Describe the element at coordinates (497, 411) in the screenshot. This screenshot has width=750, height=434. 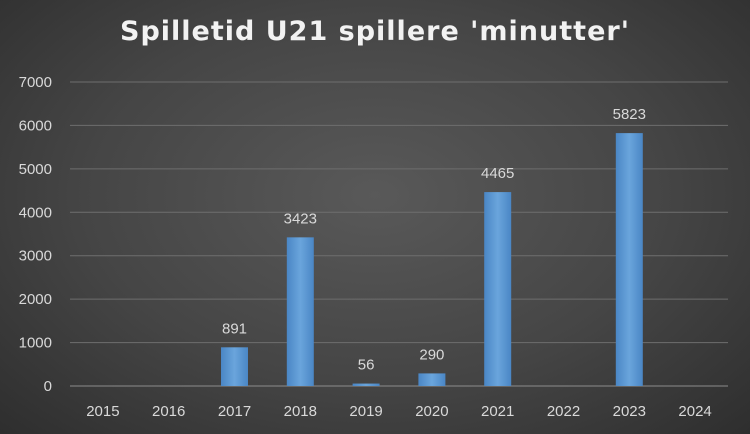
I see `x-tick-label: 2021` at that location.